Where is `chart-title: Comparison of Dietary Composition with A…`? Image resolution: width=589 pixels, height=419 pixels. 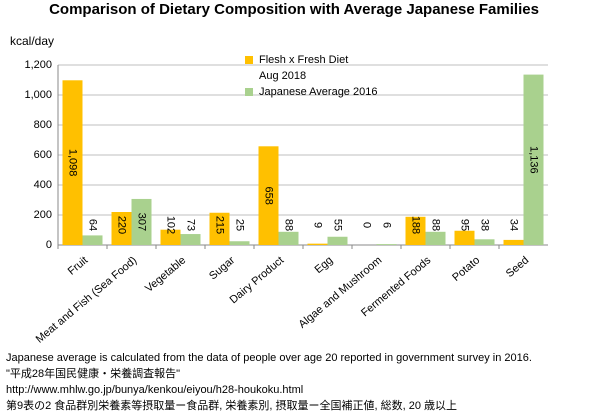
chart-title: Comparison of Dietary Composition with A… is located at coordinates (294, 9).